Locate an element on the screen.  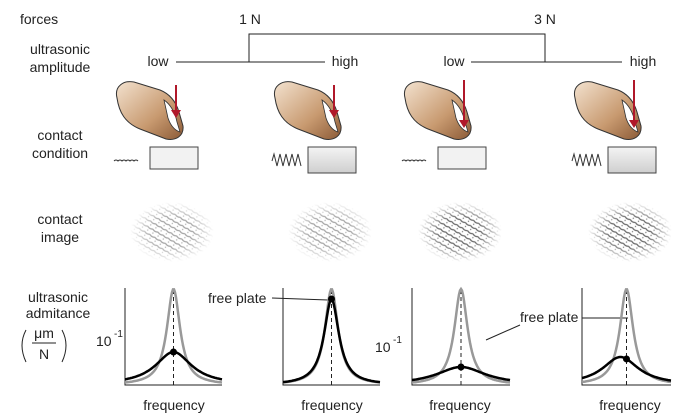
unit: N is located at coordinates (44, 354).